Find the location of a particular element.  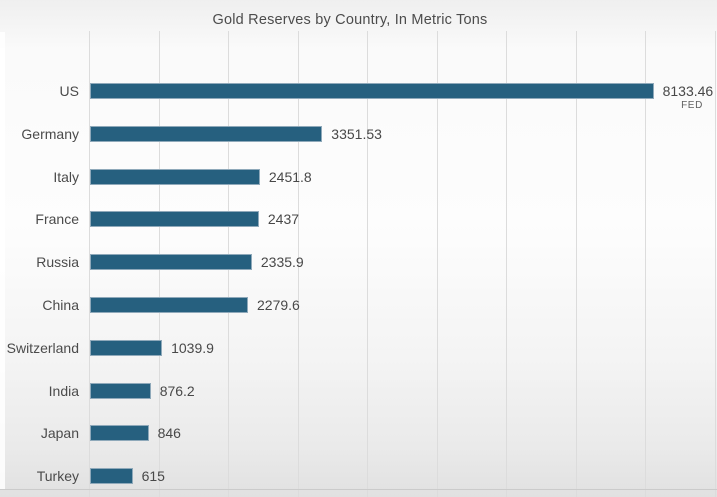

category-label: US is located at coordinates (69, 91).